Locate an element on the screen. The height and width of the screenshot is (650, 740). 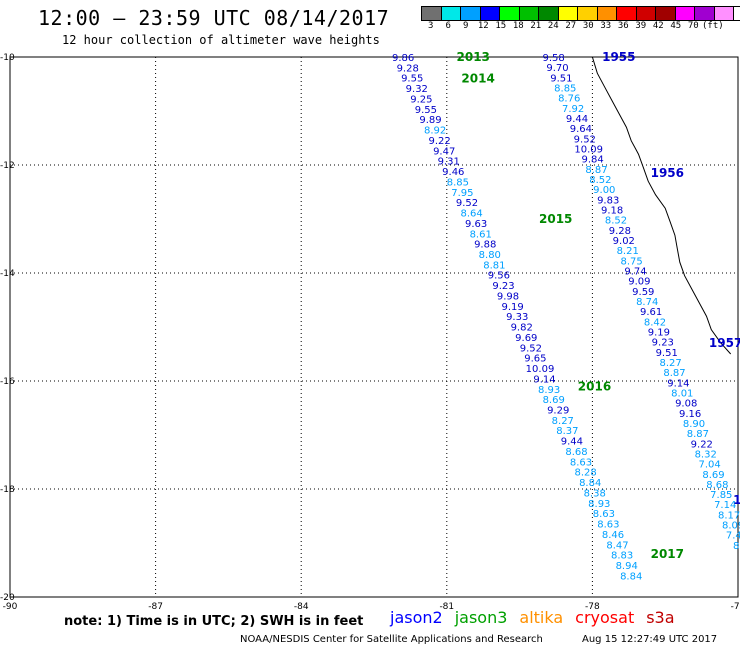
wave-height-value: 9.55 is located at coordinates (412, 79).